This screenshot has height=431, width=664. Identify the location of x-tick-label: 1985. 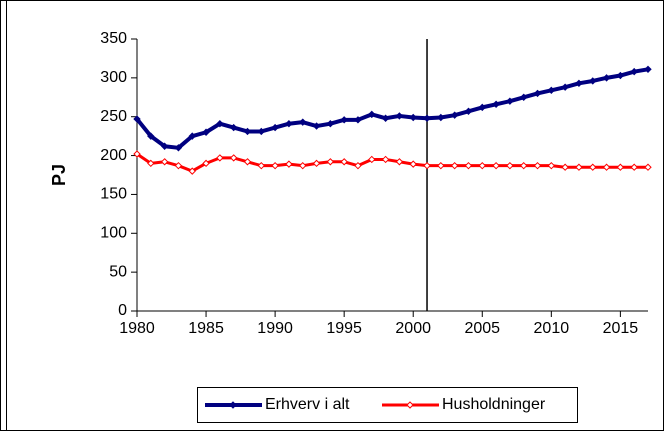
(206, 328).